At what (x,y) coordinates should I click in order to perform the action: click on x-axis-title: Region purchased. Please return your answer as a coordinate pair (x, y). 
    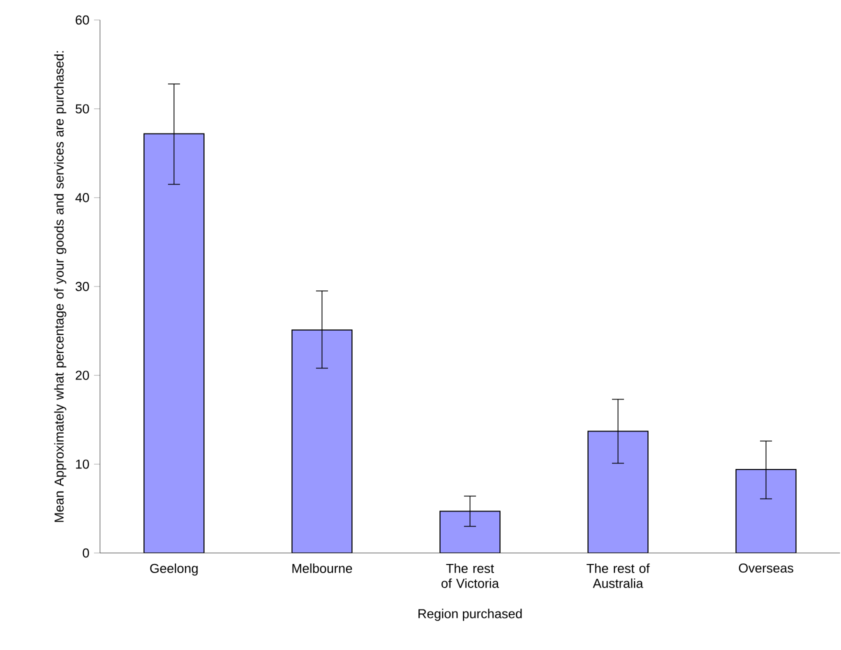
    Looking at the image, I should click on (470, 614).